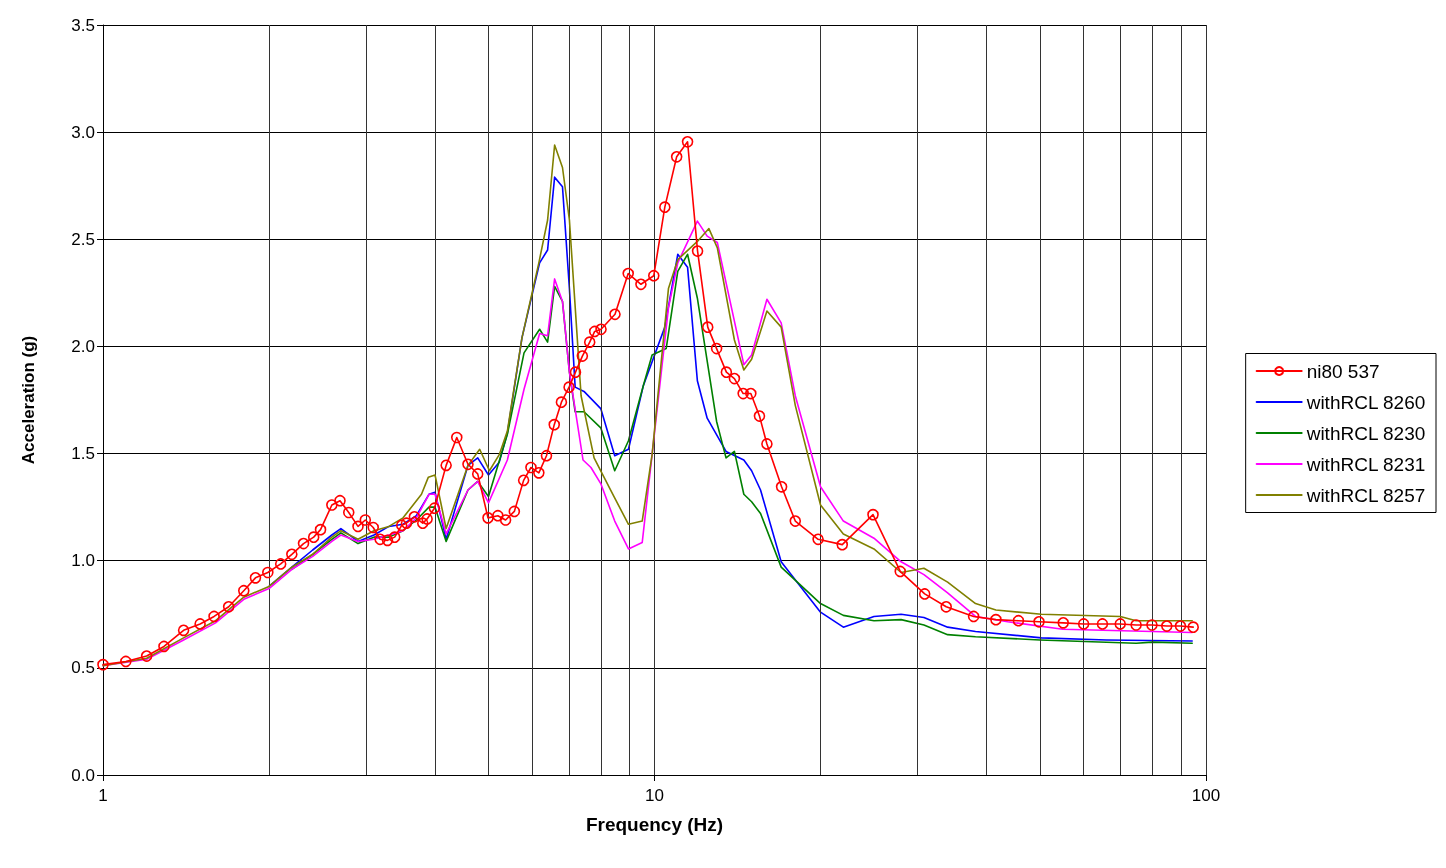 The image size is (1446, 868). I want to click on x-tick-label: 10, so click(654, 795).